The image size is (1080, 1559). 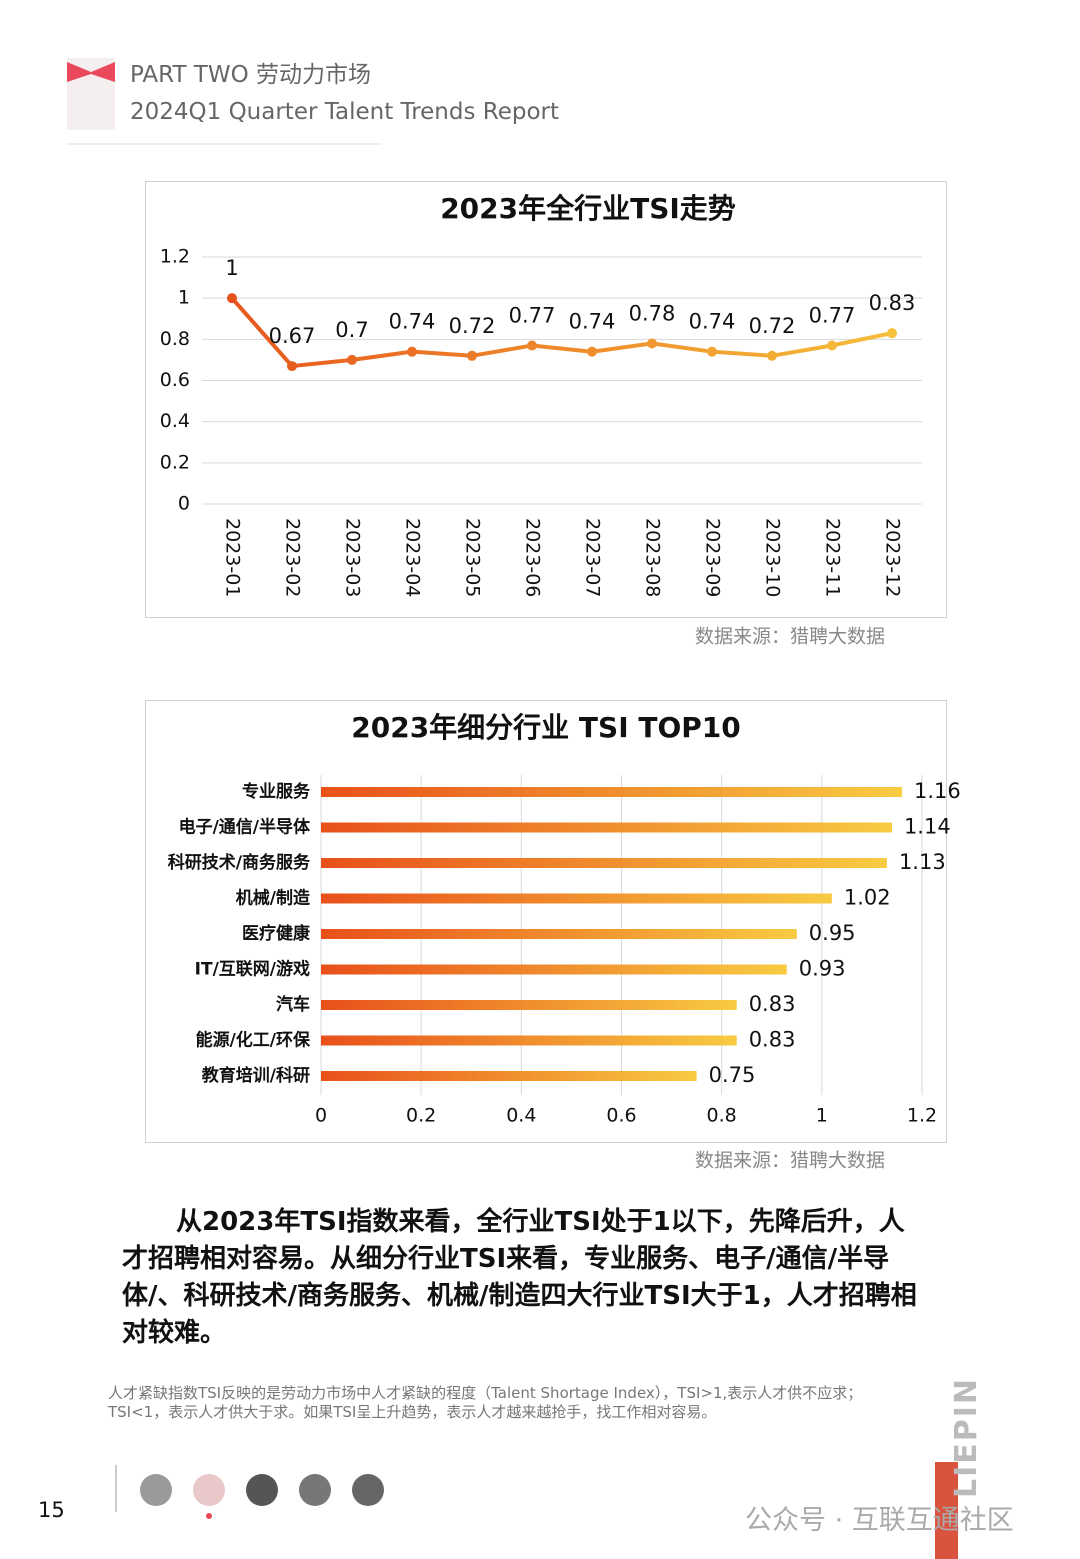 What do you see at coordinates (922, 862) in the screenshot?
I see `data-label: 1.13` at bounding box center [922, 862].